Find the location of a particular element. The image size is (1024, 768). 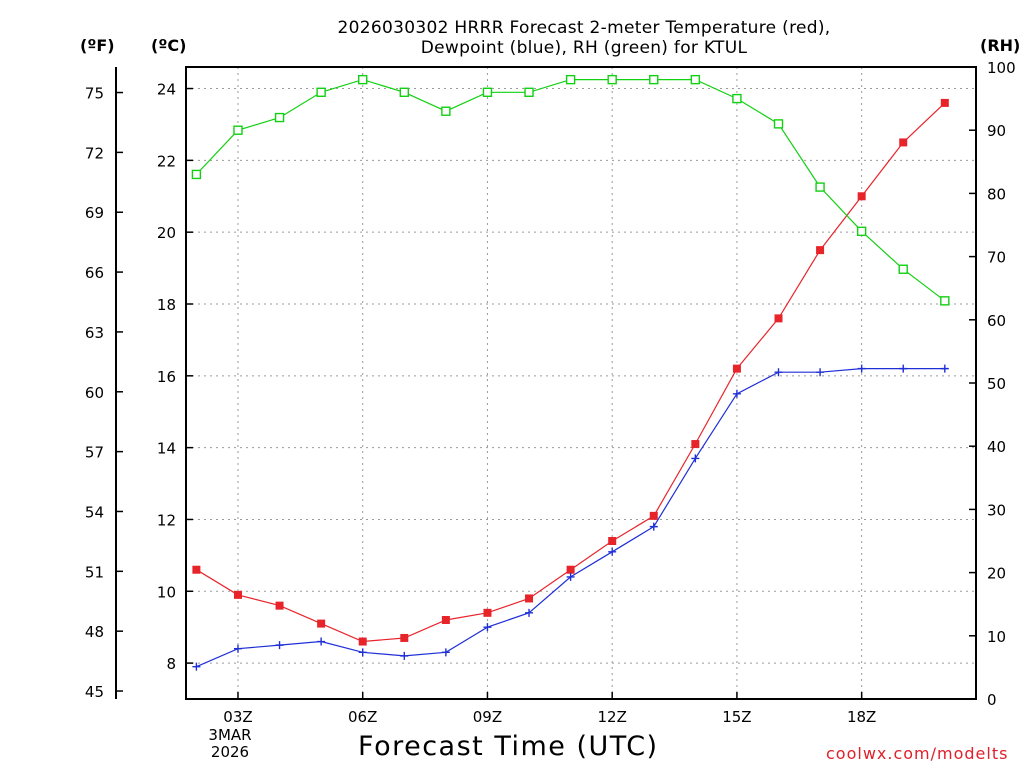

celsius-tick-label: 20 is located at coordinates (166, 233).